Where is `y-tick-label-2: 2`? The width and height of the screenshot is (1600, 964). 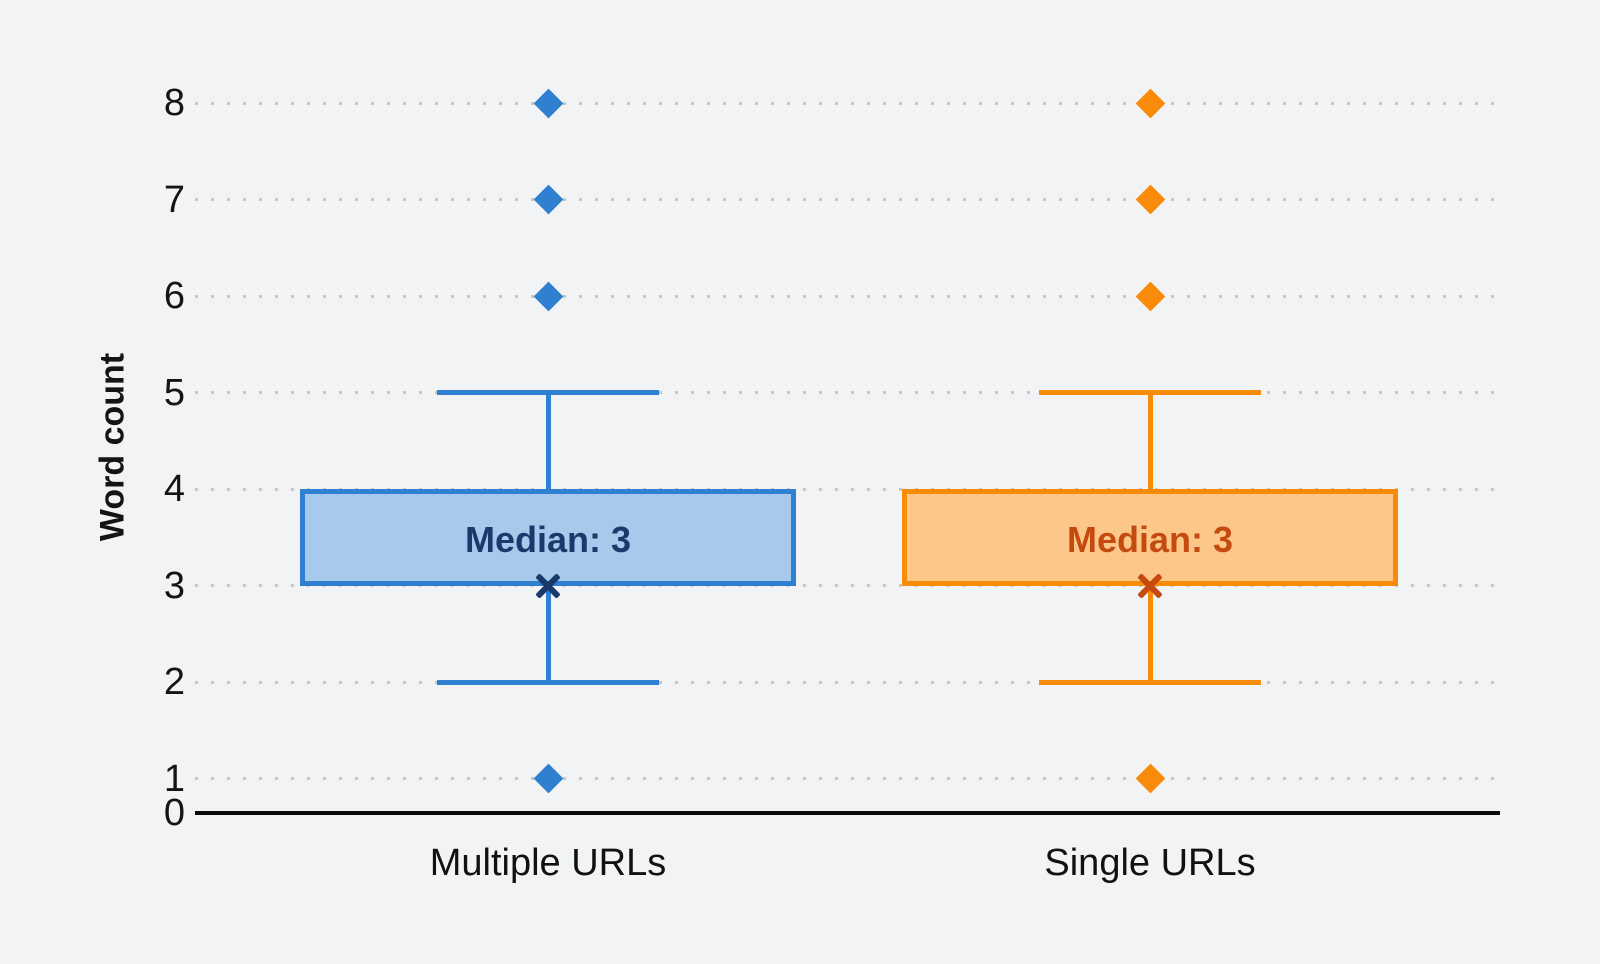 y-tick-label-2: 2 is located at coordinates (174, 682).